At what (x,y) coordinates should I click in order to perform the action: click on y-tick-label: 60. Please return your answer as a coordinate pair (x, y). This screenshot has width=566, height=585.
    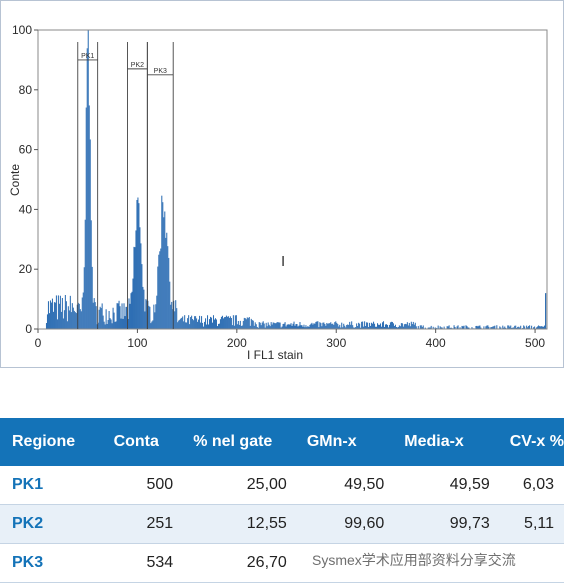
    Looking at the image, I should click on (26, 150).